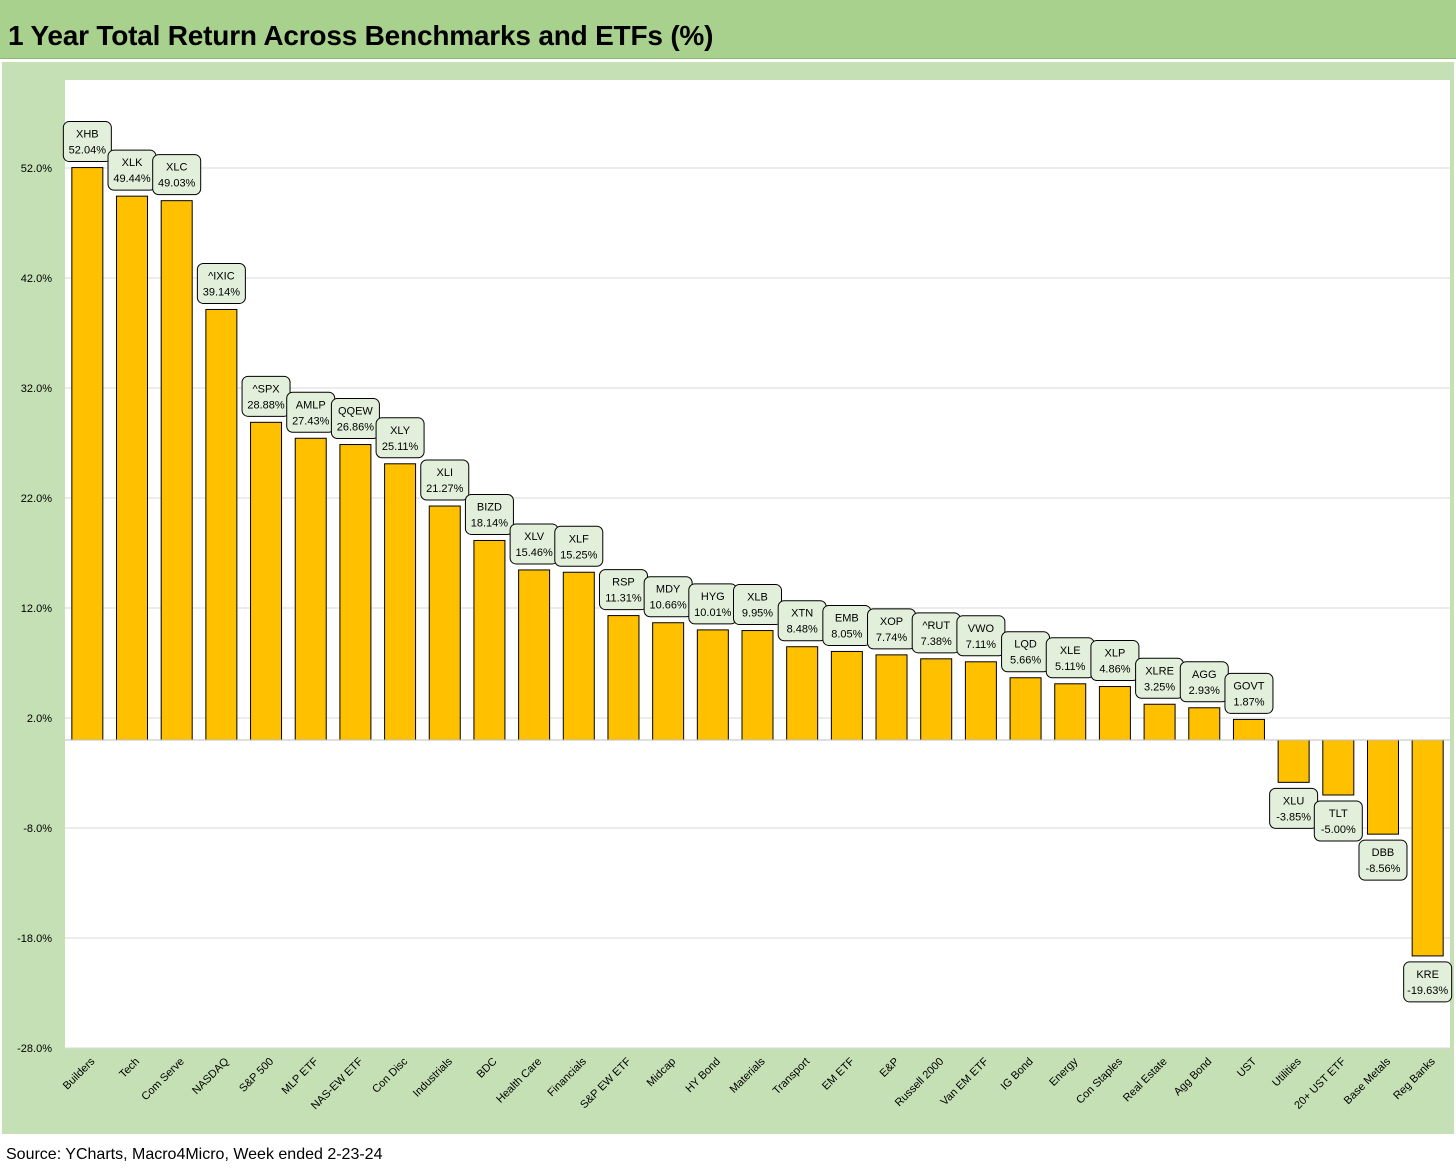 This screenshot has height=1171, width=1456. I want to click on x-tick-label: Com Serve, so click(162, 1079).